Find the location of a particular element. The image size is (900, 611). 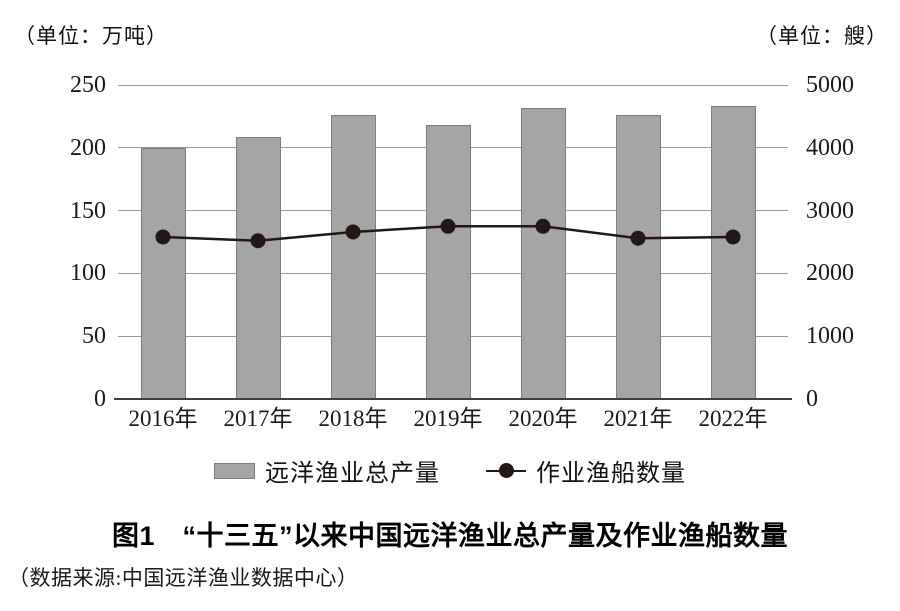

left-tick-0: 0 is located at coordinates (100, 399).